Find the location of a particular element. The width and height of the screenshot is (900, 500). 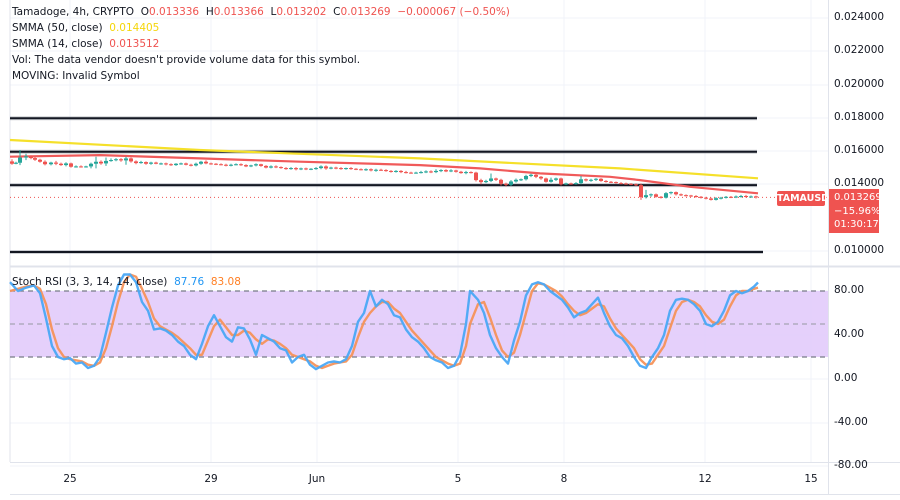

ohlc-close: C0.013269 is located at coordinates (362, 12).